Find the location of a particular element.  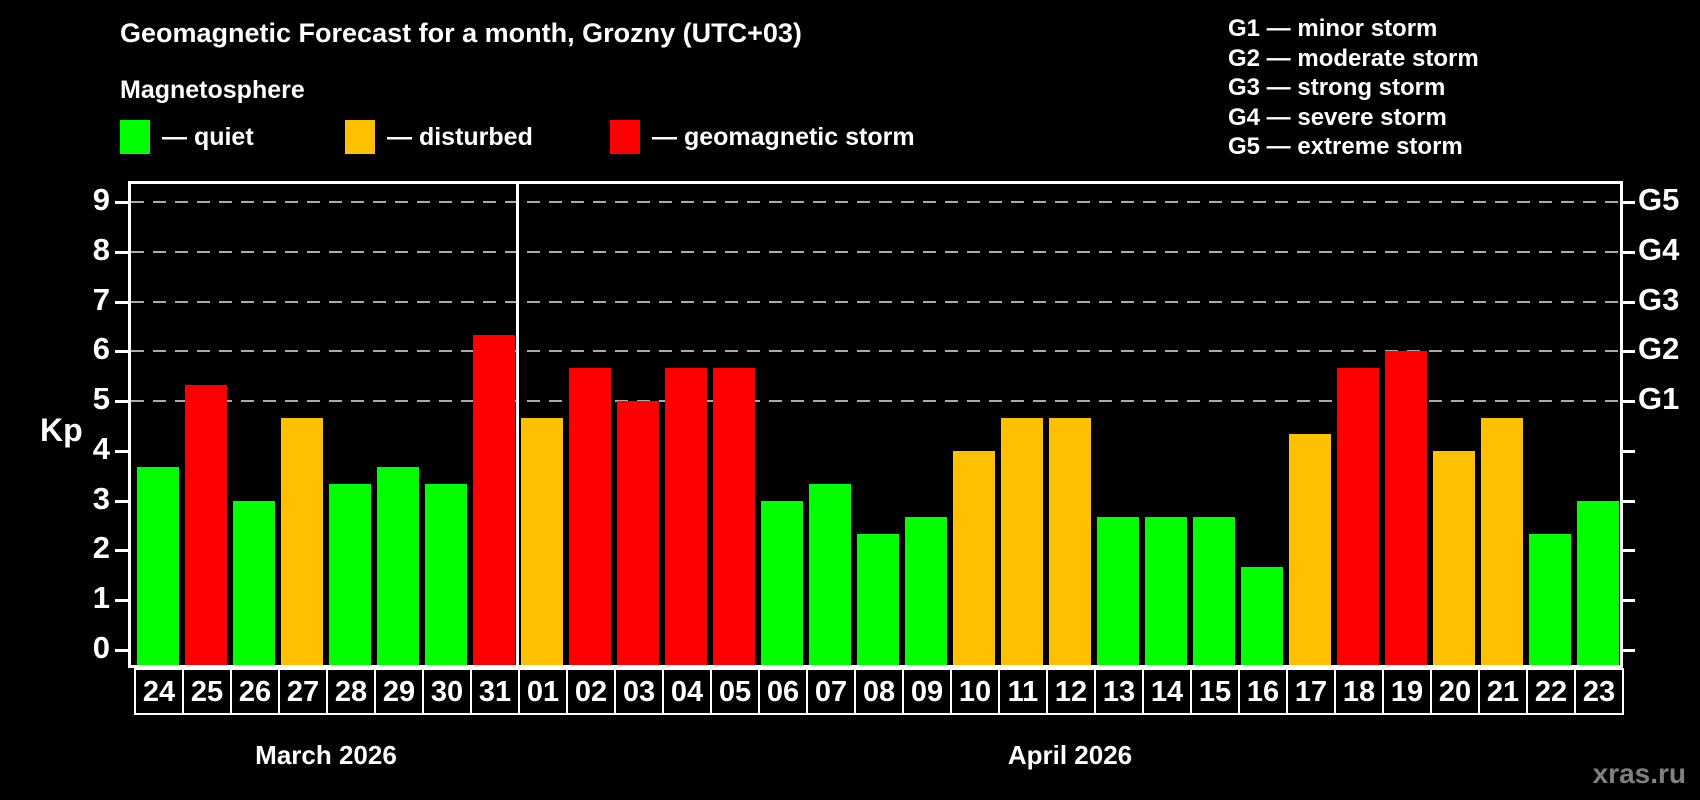

day-label-cell-30: 30 is located at coordinates (447, 691).